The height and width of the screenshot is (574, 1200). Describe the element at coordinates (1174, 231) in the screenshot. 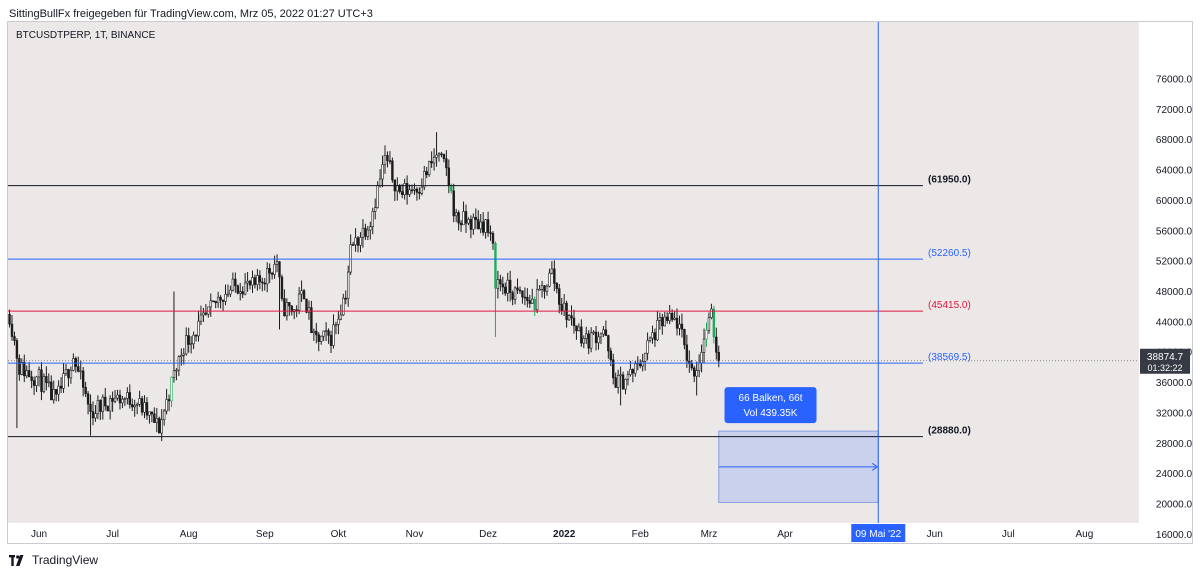

I see `price-tick: 56000.0` at that location.